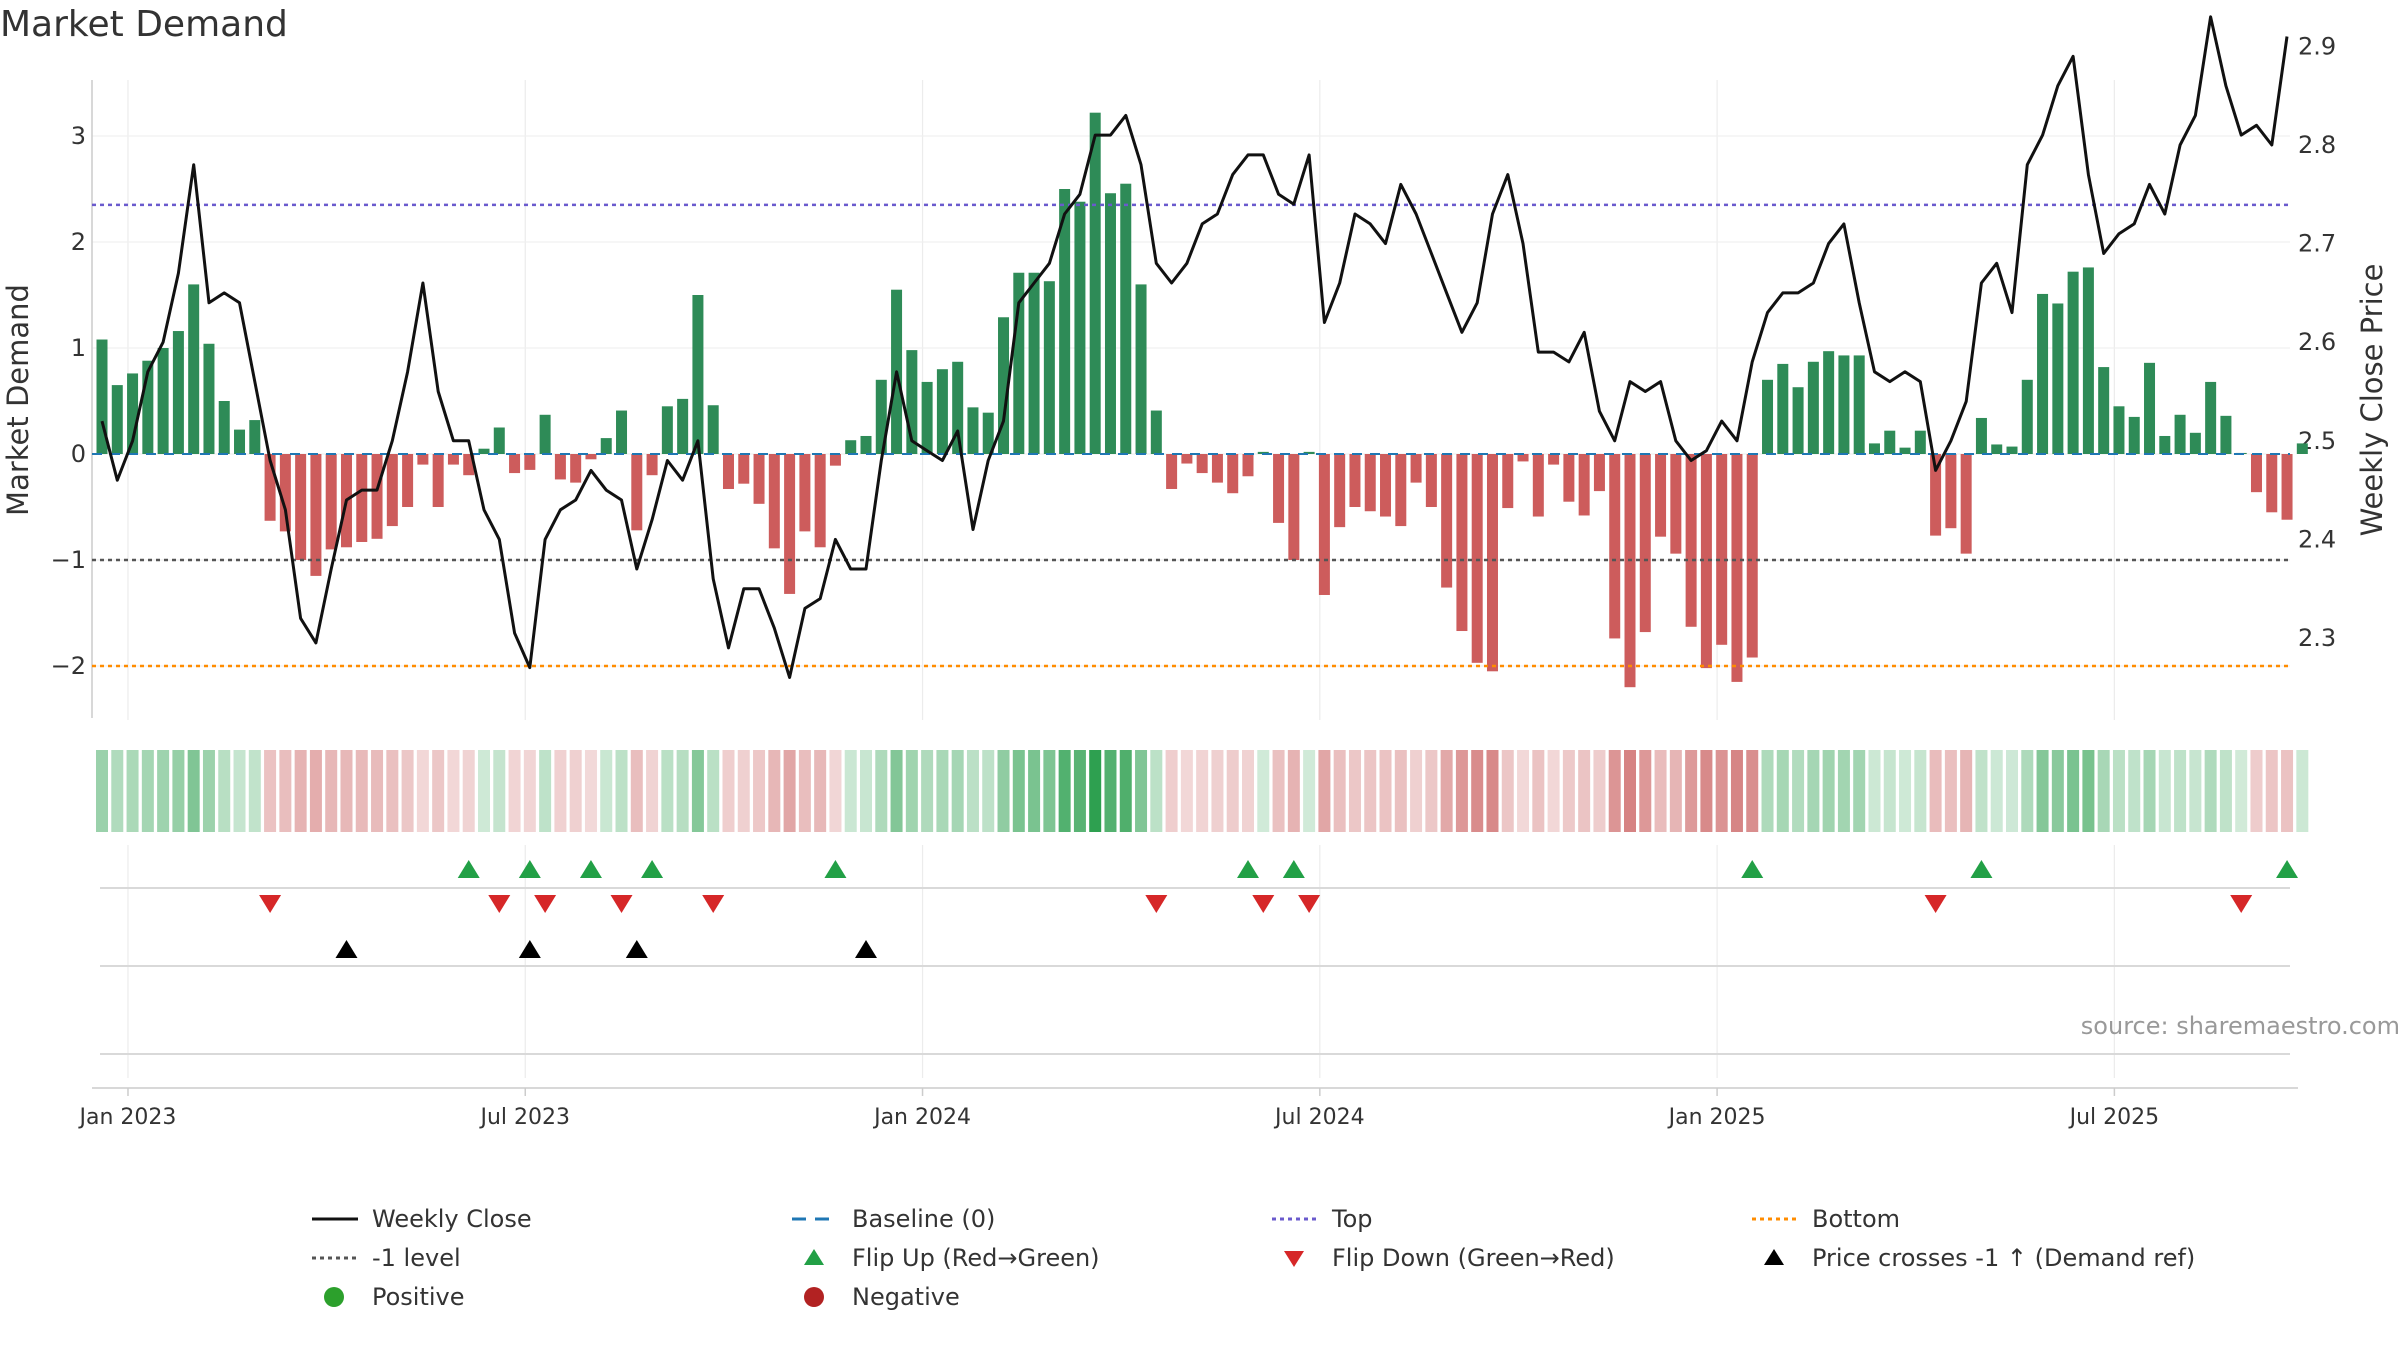  I want to click on x-tick-label: Jul 2024, so click(1319, 1117).